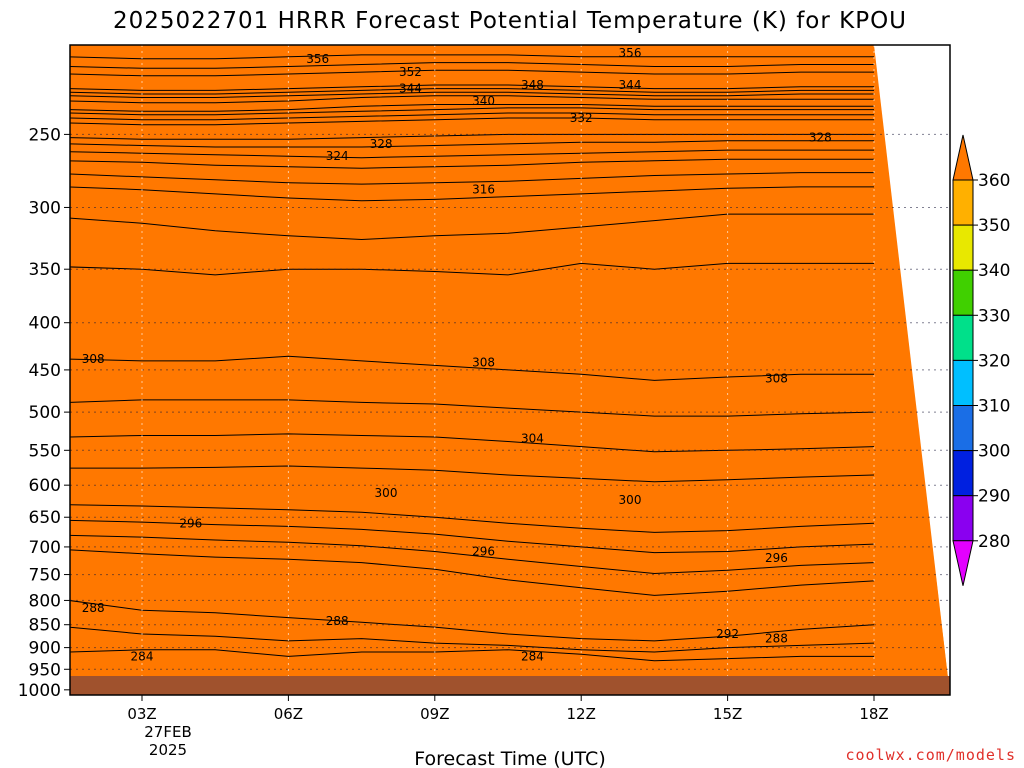 This screenshot has height=768, width=1024. I want to click on contour-label-18: 296, so click(190, 523).